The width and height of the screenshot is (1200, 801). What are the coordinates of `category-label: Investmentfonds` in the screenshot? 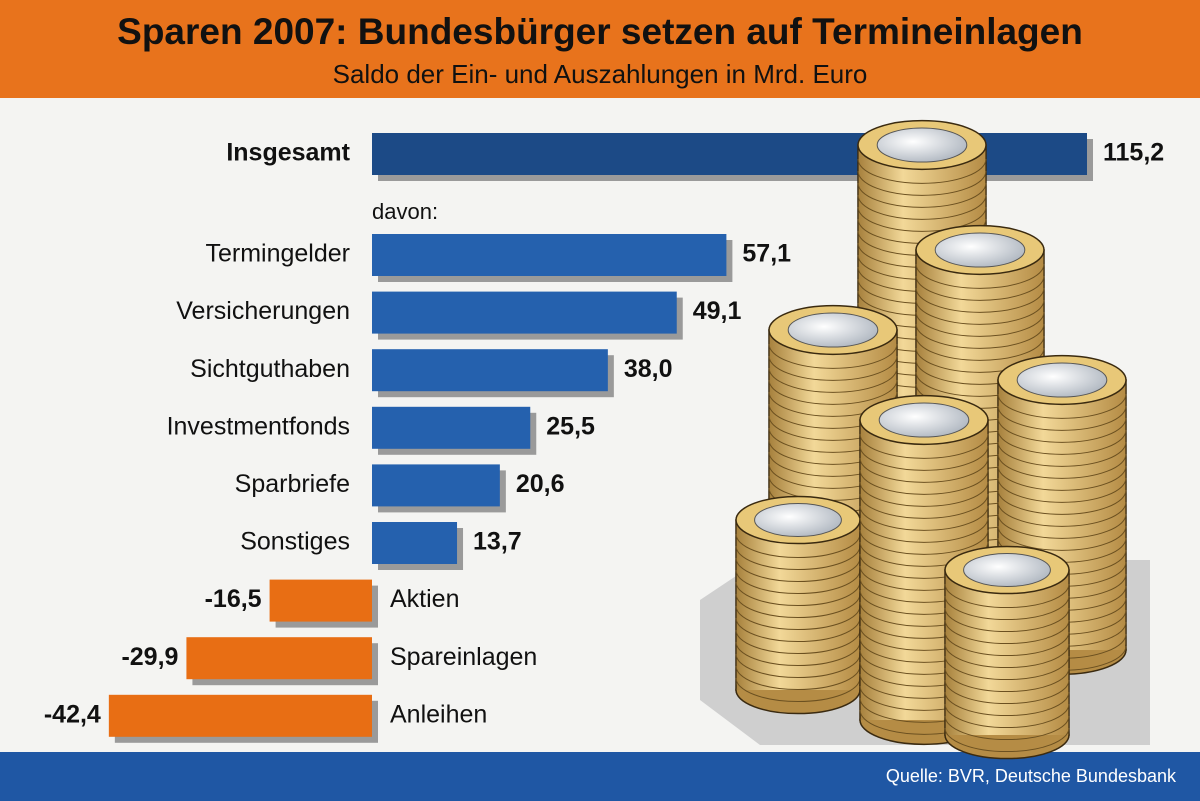 It's located at (258, 426).